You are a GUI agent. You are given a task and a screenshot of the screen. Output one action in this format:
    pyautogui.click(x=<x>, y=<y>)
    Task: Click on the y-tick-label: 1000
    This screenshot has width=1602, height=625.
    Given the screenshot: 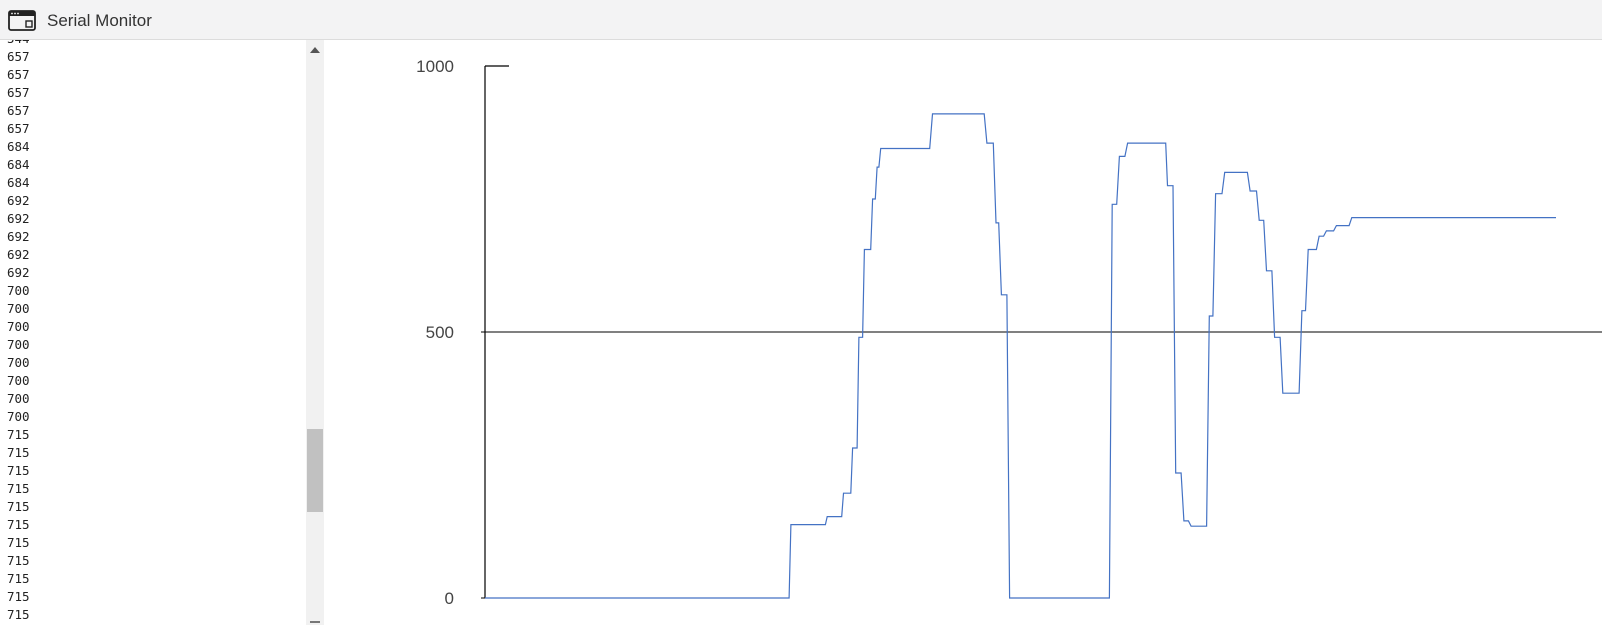 What is the action you would take?
    pyautogui.click(x=435, y=66)
    